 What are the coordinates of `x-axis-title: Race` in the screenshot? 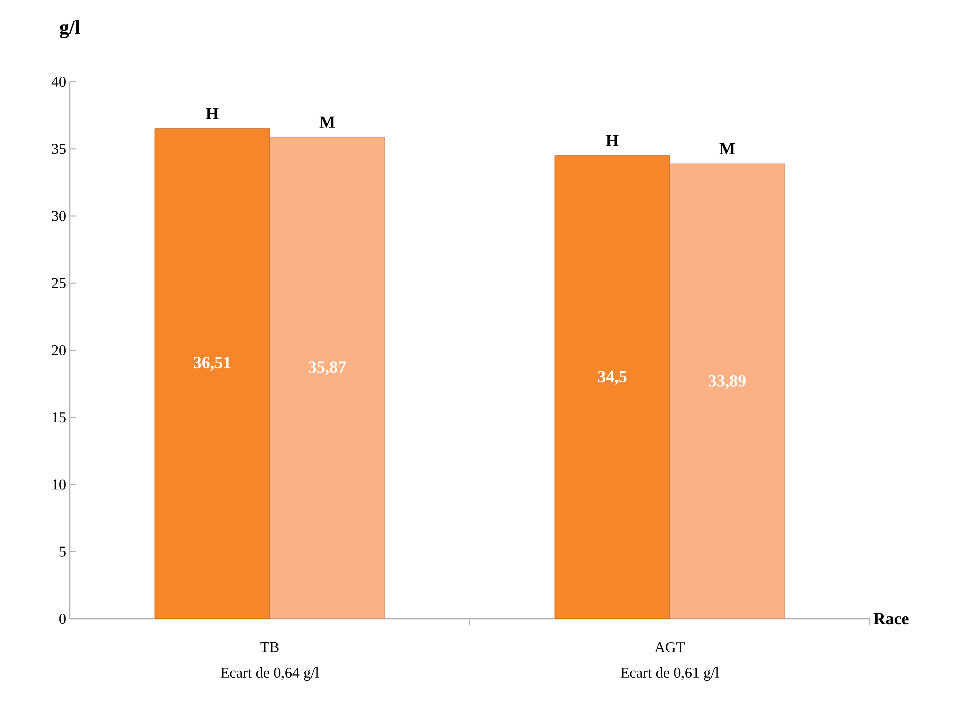 It's located at (891, 619).